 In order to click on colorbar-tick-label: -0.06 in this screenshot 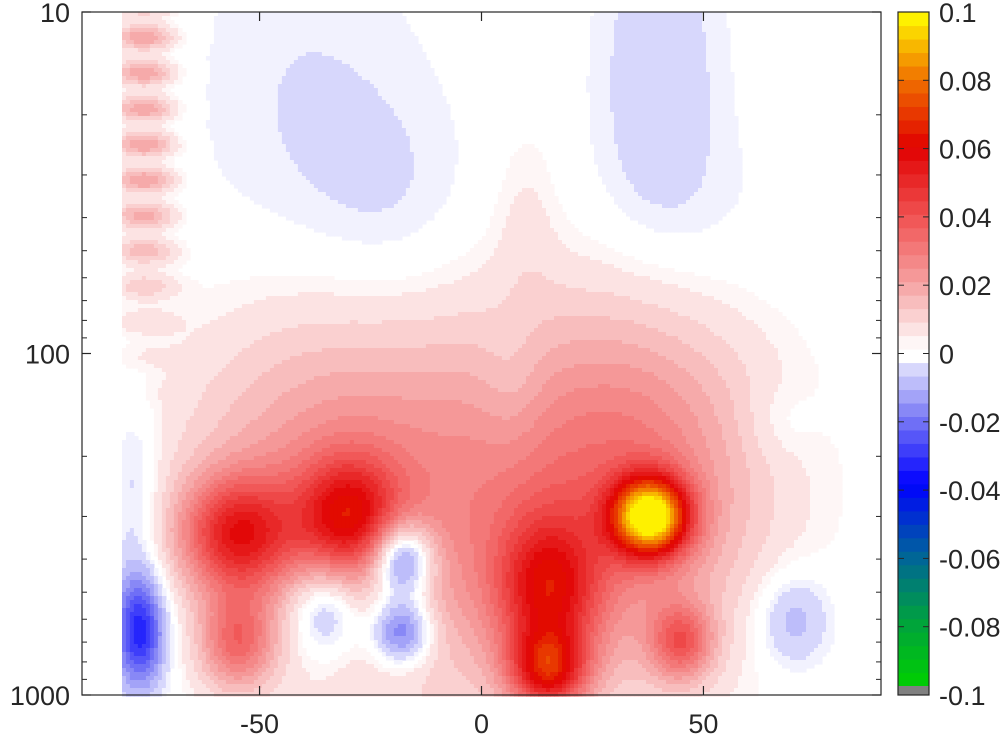, I will do `click(970, 559)`.